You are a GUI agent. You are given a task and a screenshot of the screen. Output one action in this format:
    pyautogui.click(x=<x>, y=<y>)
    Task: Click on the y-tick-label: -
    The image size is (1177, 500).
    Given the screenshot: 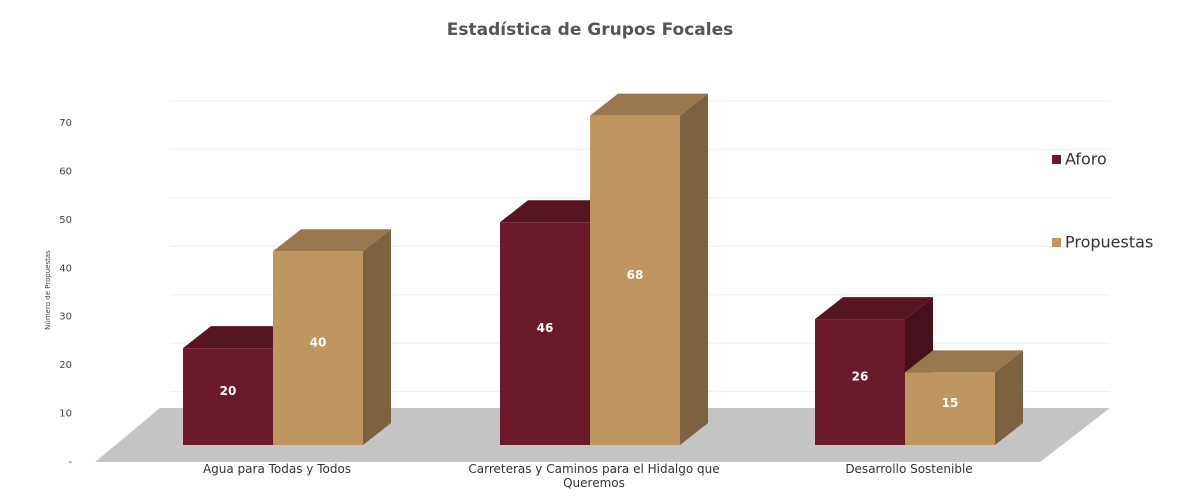 What is the action you would take?
    pyautogui.click(x=70, y=462)
    